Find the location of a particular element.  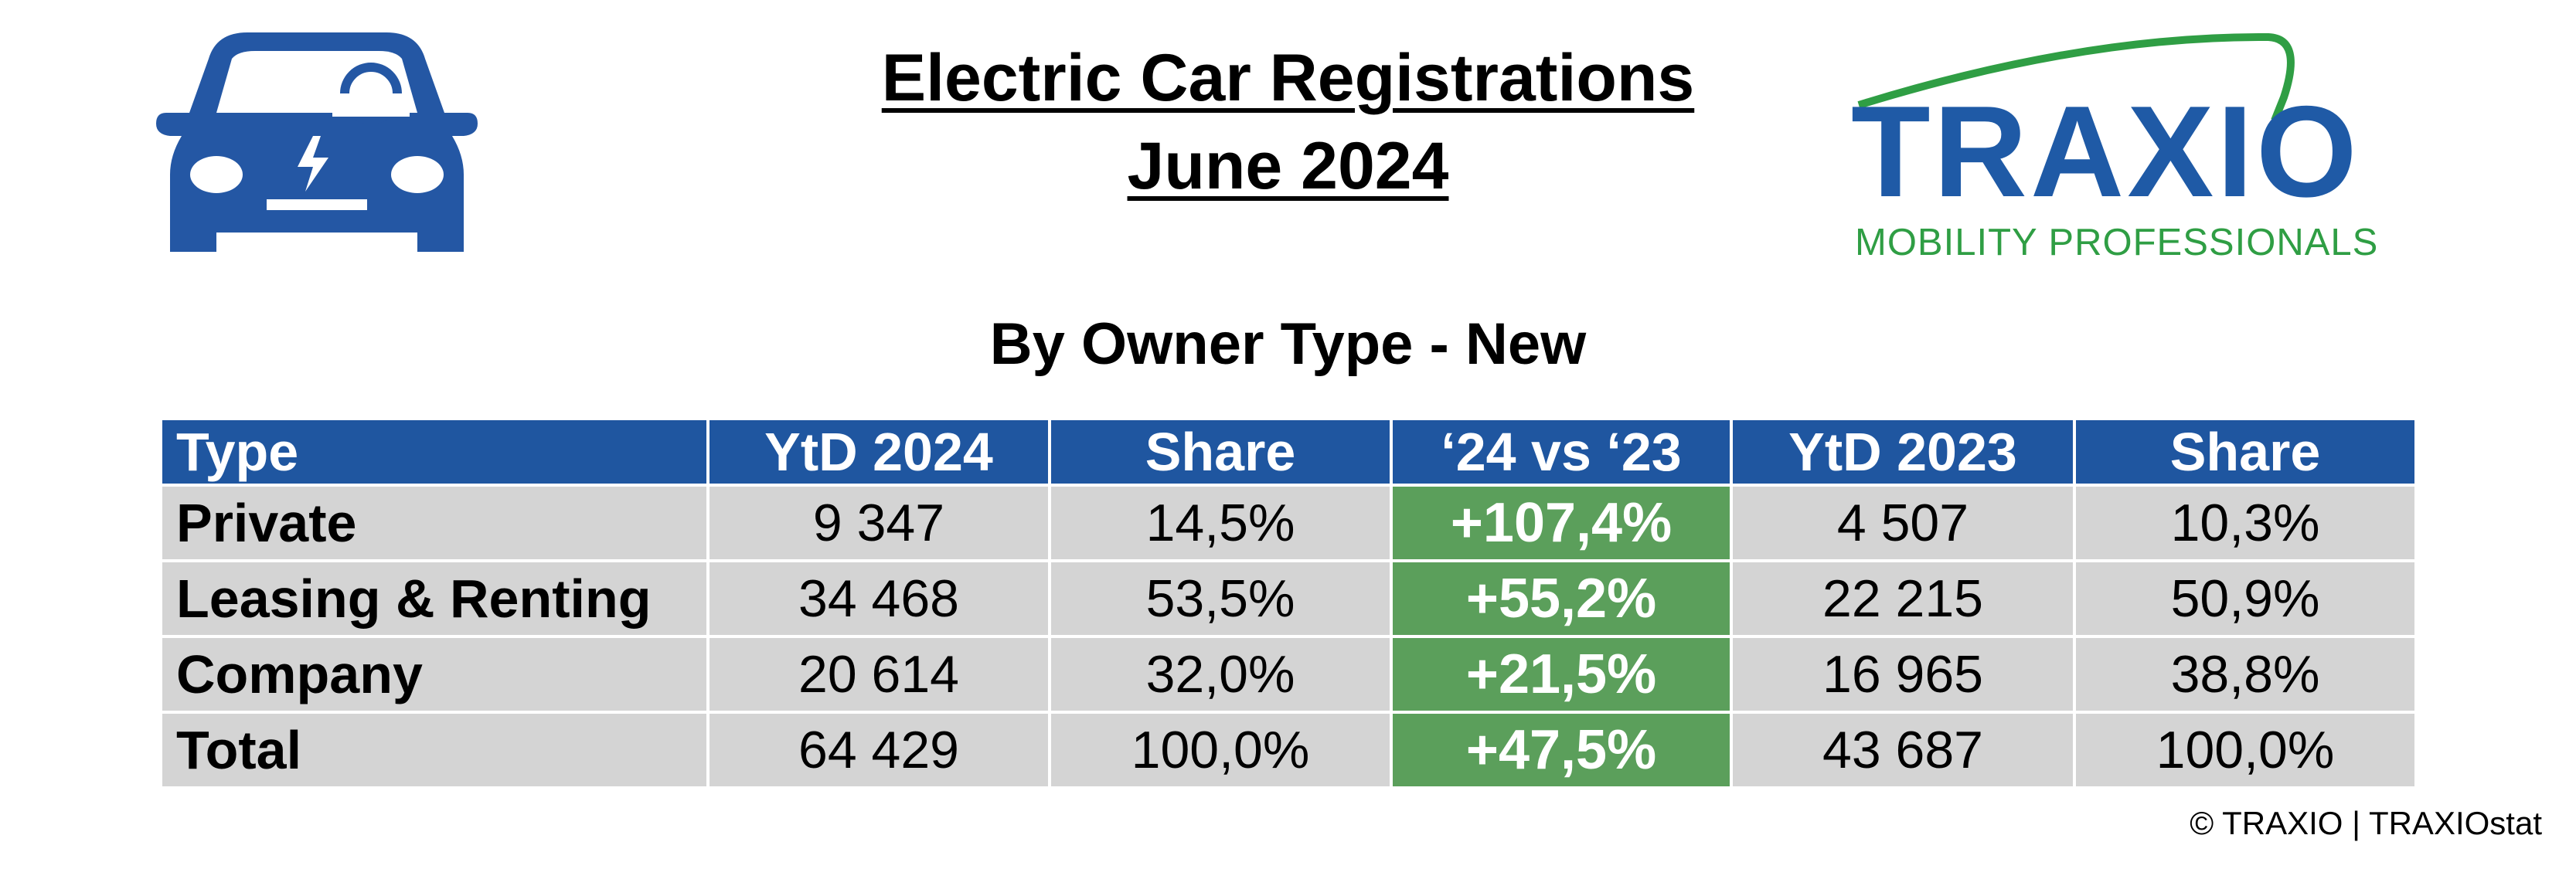

title-line: Electric Car Registrations is located at coordinates (1288, 78).